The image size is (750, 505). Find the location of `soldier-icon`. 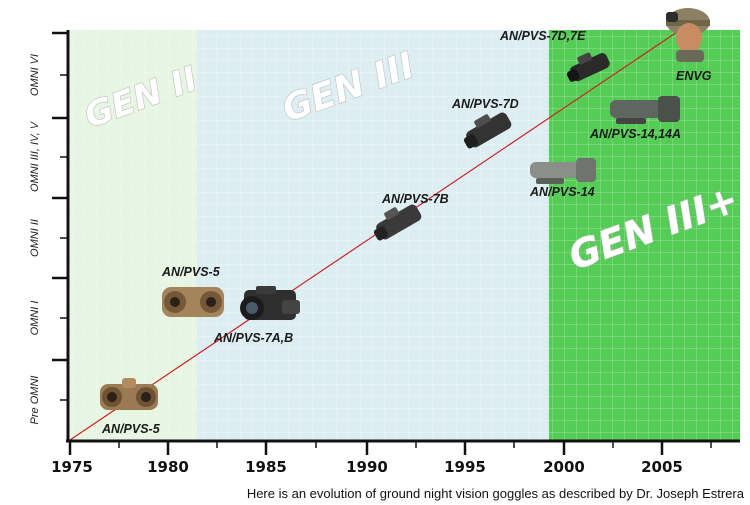

soldier-icon is located at coordinates (688, 35).